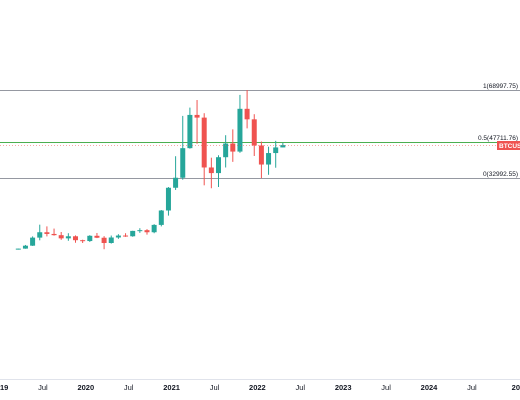 The image size is (520, 400). What do you see at coordinates (4, 387) in the screenshot?
I see `x-tick-label: 19` at bounding box center [4, 387].